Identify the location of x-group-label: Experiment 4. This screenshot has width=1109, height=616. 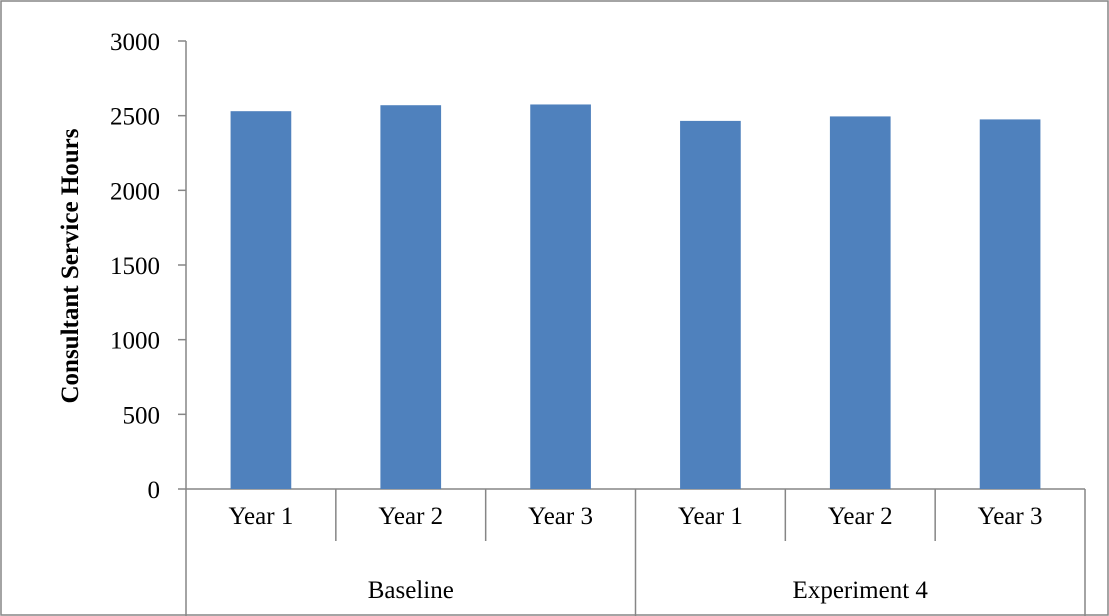
(861, 590).